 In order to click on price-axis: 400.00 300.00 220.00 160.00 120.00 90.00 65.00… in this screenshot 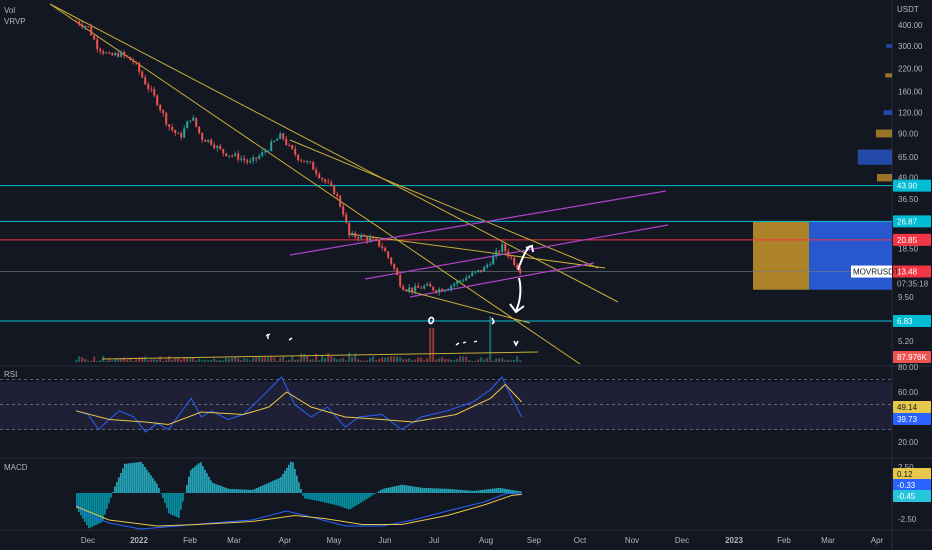, I will do `click(910, 272)`.